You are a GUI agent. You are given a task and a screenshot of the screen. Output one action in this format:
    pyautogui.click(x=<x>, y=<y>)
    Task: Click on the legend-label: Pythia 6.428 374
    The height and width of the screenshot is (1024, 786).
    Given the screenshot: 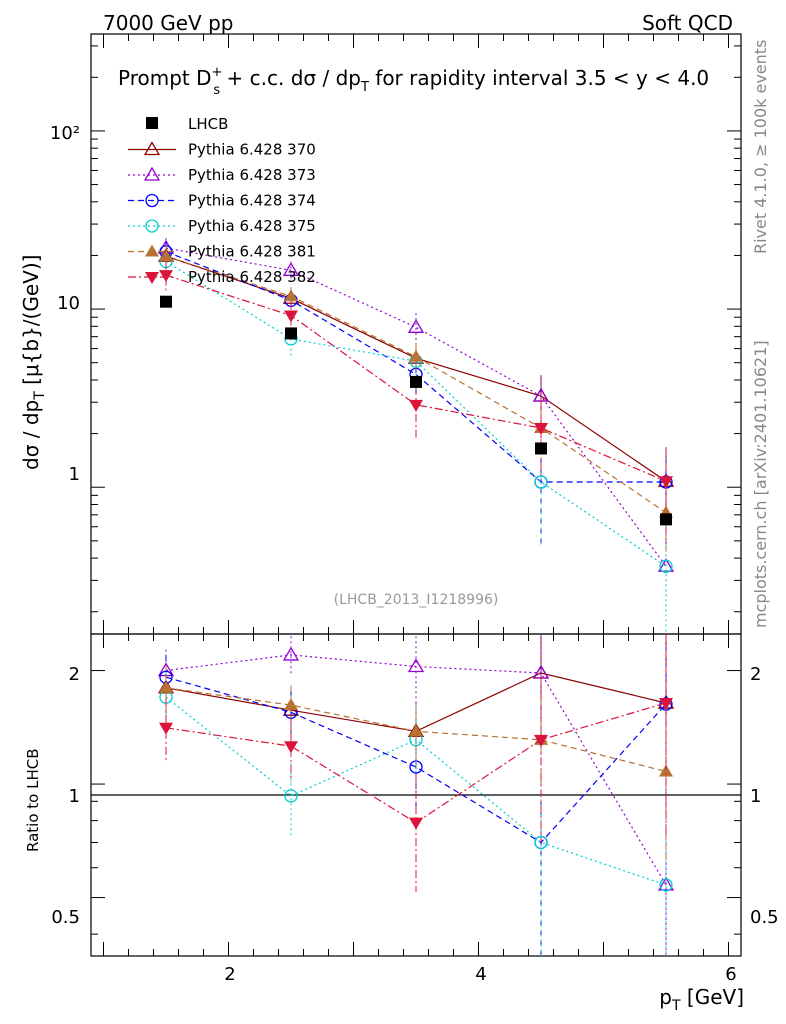 What is the action you would take?
    pyautogui.click(x=252, y=201)
    